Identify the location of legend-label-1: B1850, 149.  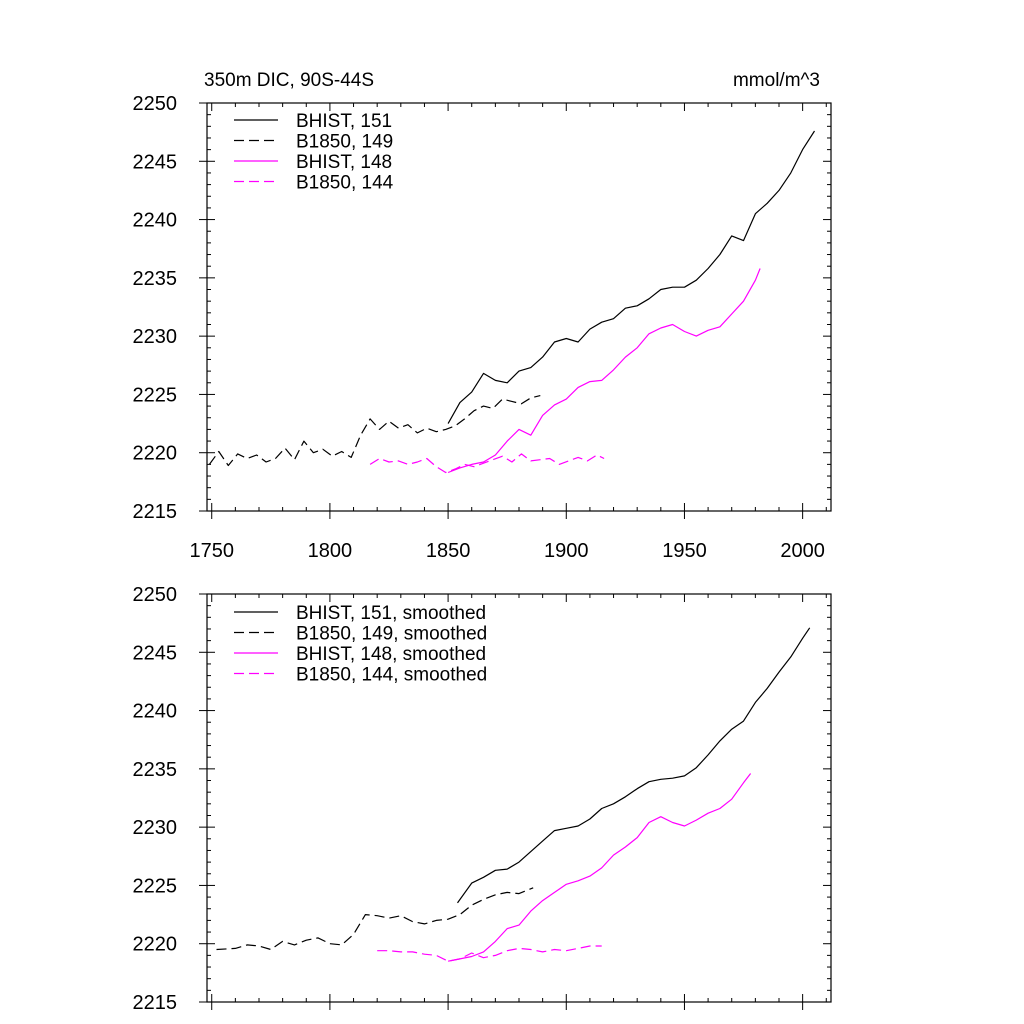
(344, 142).